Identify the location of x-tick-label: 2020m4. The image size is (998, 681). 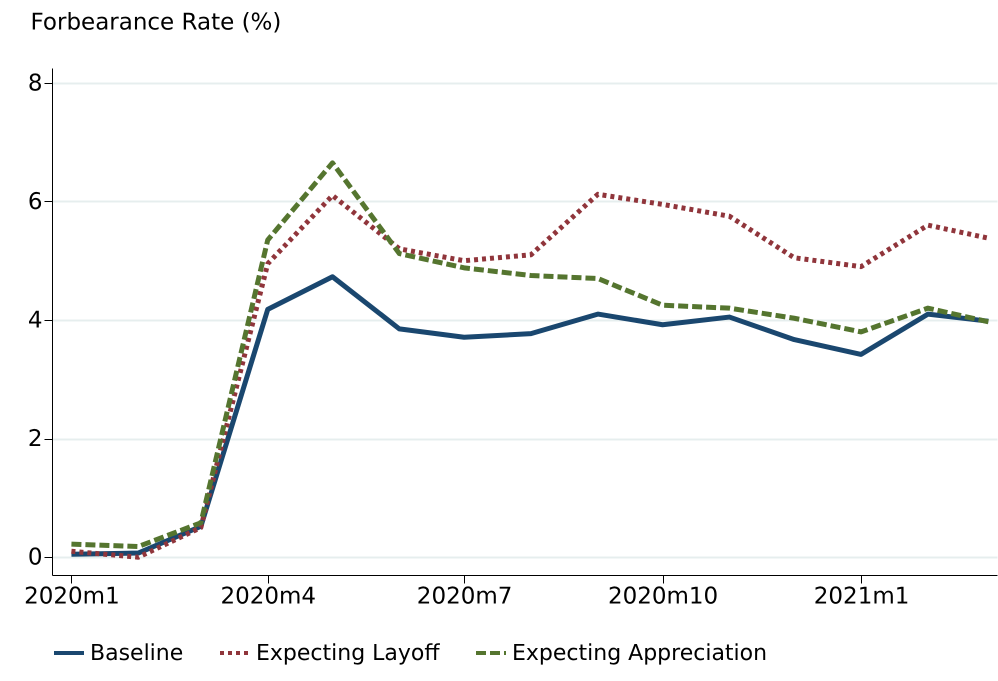
(268, 597).